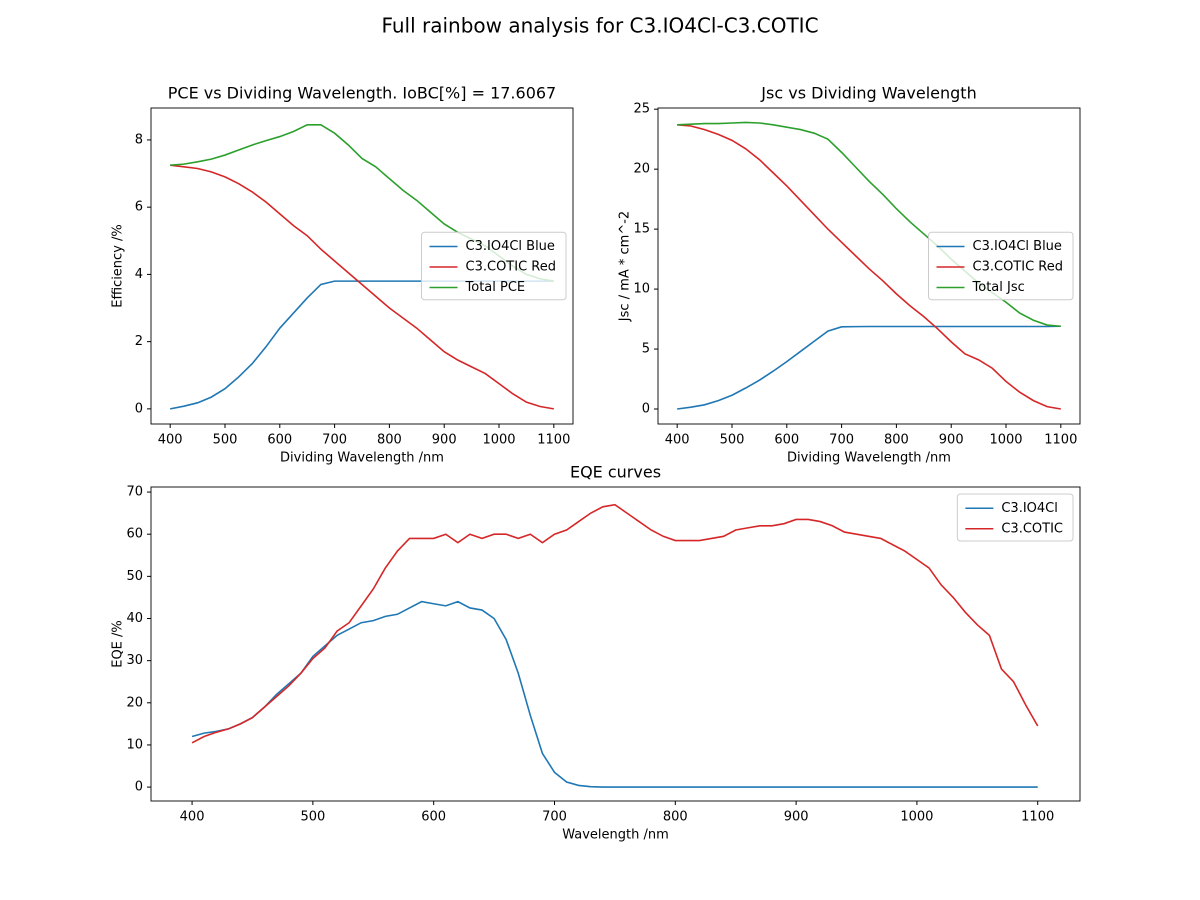 This screenshot has width=1200, height=900. What do you see at coordinates (646, 349) in the screenshot?
I see `y-tick-label: 5` at bounding box center [646, 349].